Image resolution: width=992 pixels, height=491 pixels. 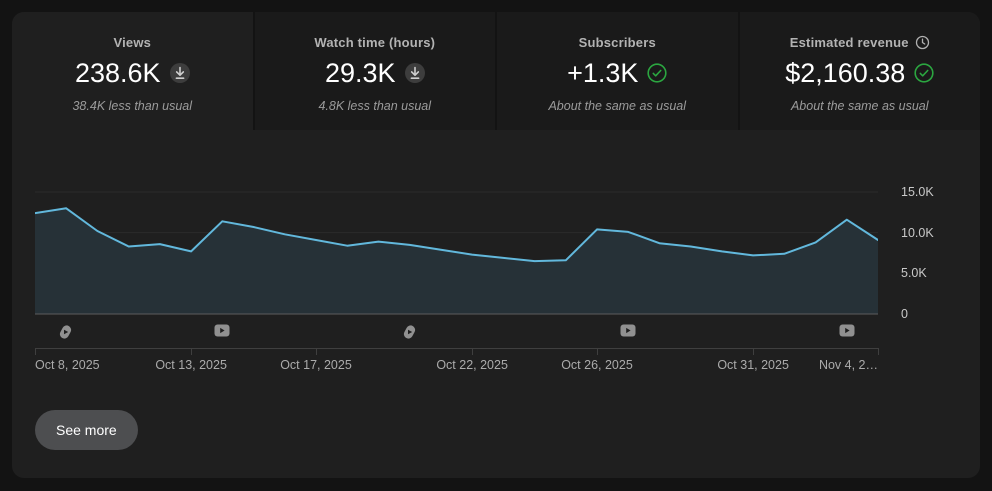 I want to click on tab-watch-time-label: Watch time (hours), so click(x=375, y=42).